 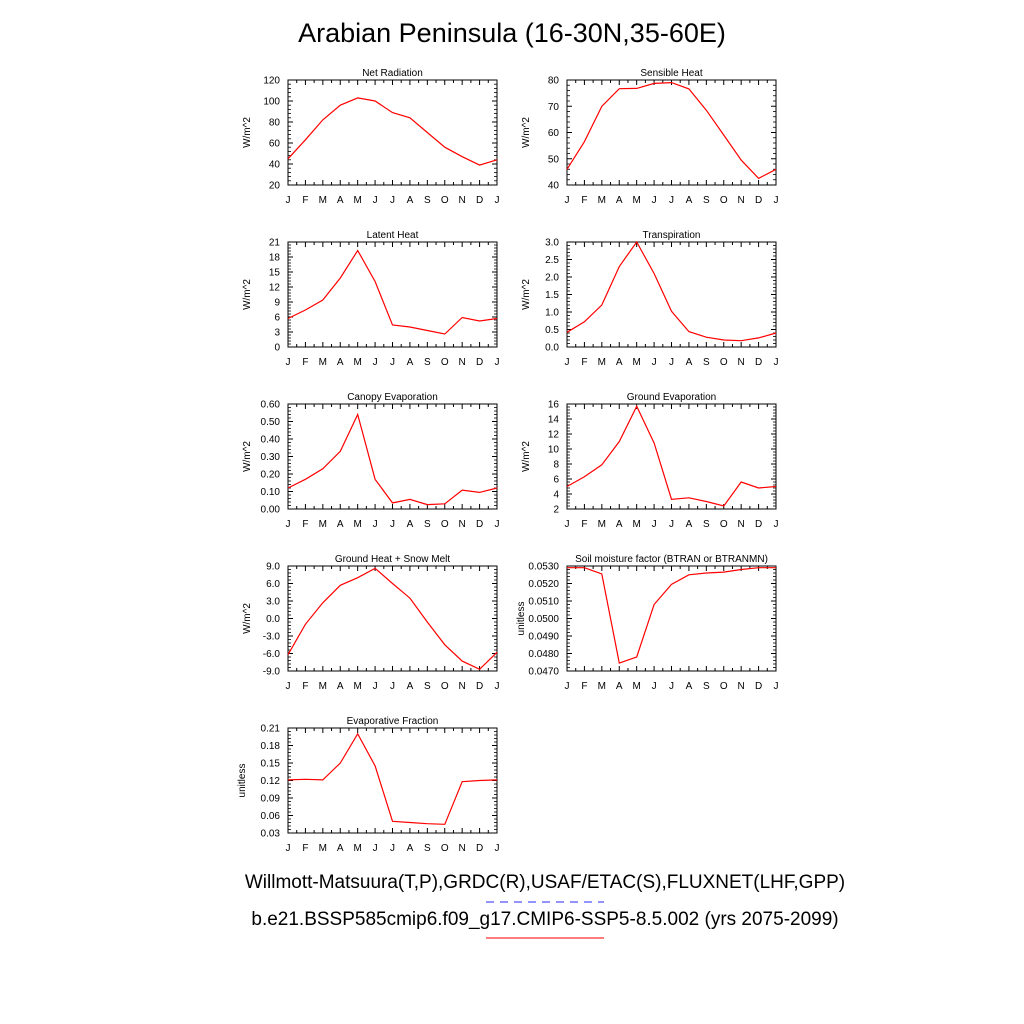 I want to click on chart-title: Latent Heat, so click(x=393, y=235).